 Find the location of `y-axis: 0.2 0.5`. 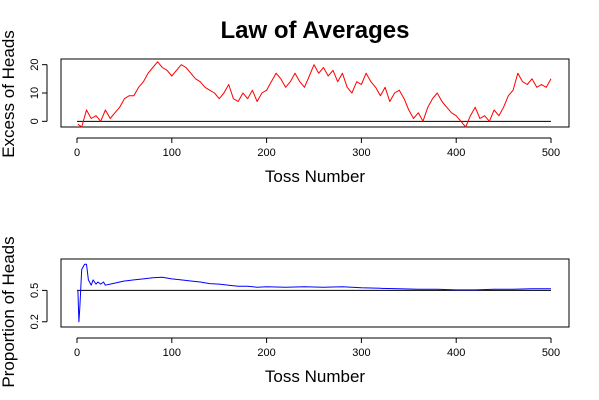

y-axis: 0.2 0.5 is located at coordinates (38, 306).